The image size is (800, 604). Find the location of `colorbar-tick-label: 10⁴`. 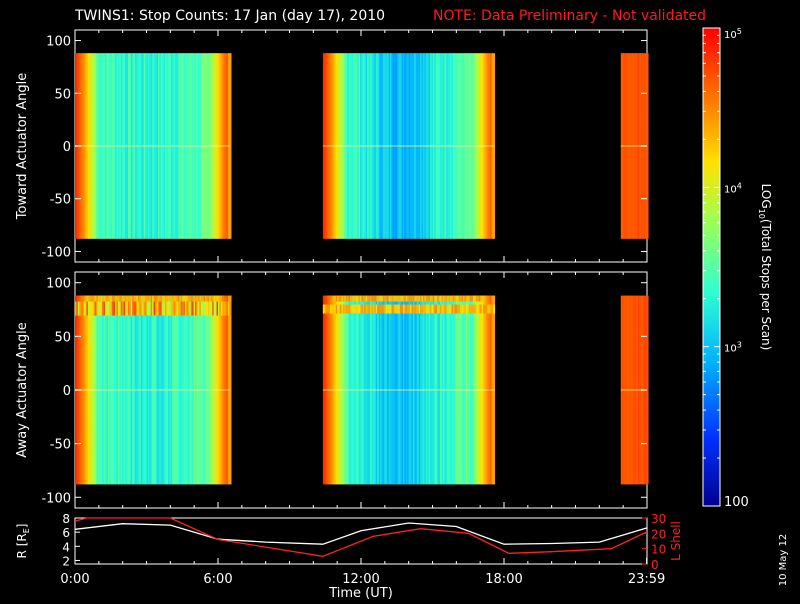

colorbar-tick-label: 10⁴ is located at coordinates (733, 188).